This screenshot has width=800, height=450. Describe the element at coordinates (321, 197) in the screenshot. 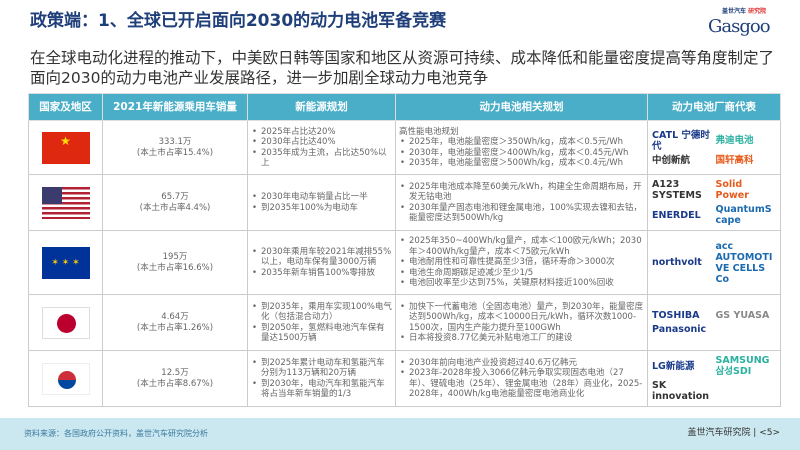

I see `bullet-item: 2030年电动车销量占比一半` at that location.